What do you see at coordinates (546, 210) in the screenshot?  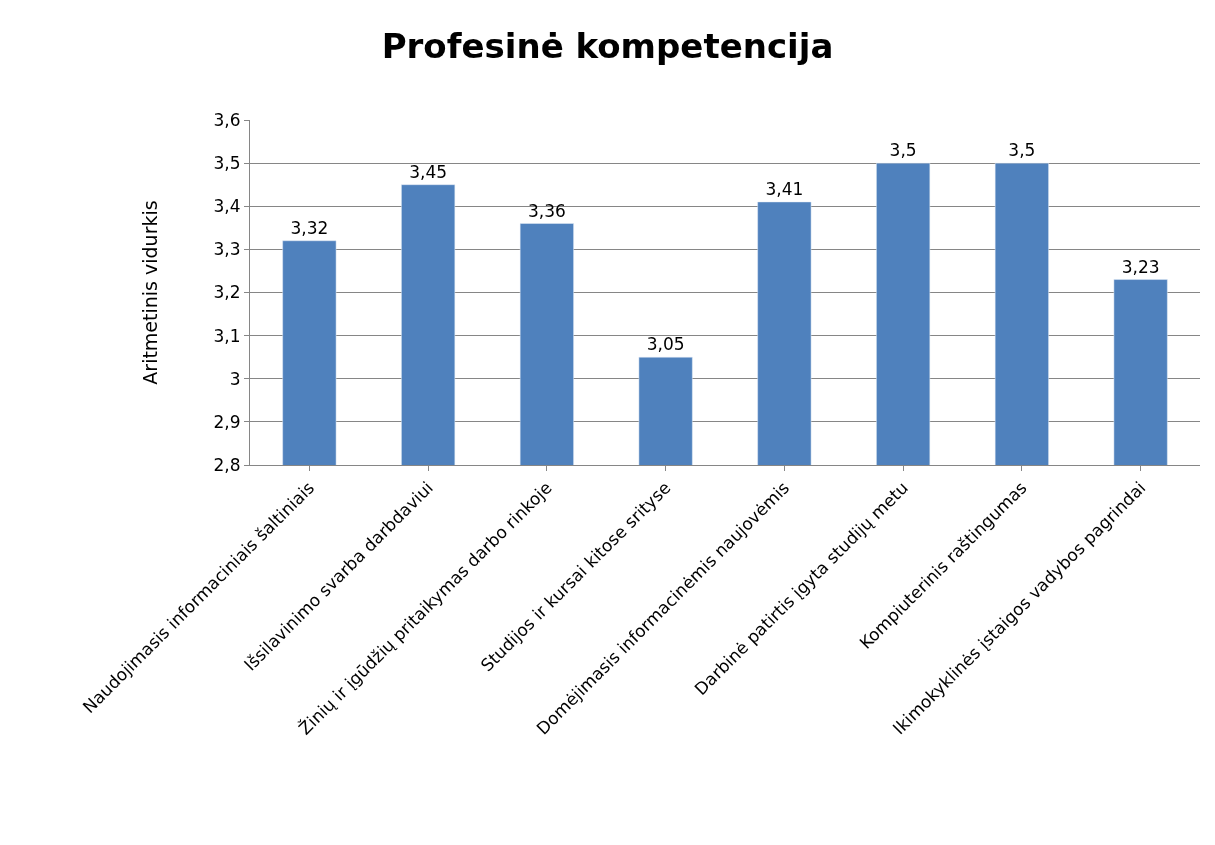 I see `data-label: 3,36` at bounding box center [546, 210].